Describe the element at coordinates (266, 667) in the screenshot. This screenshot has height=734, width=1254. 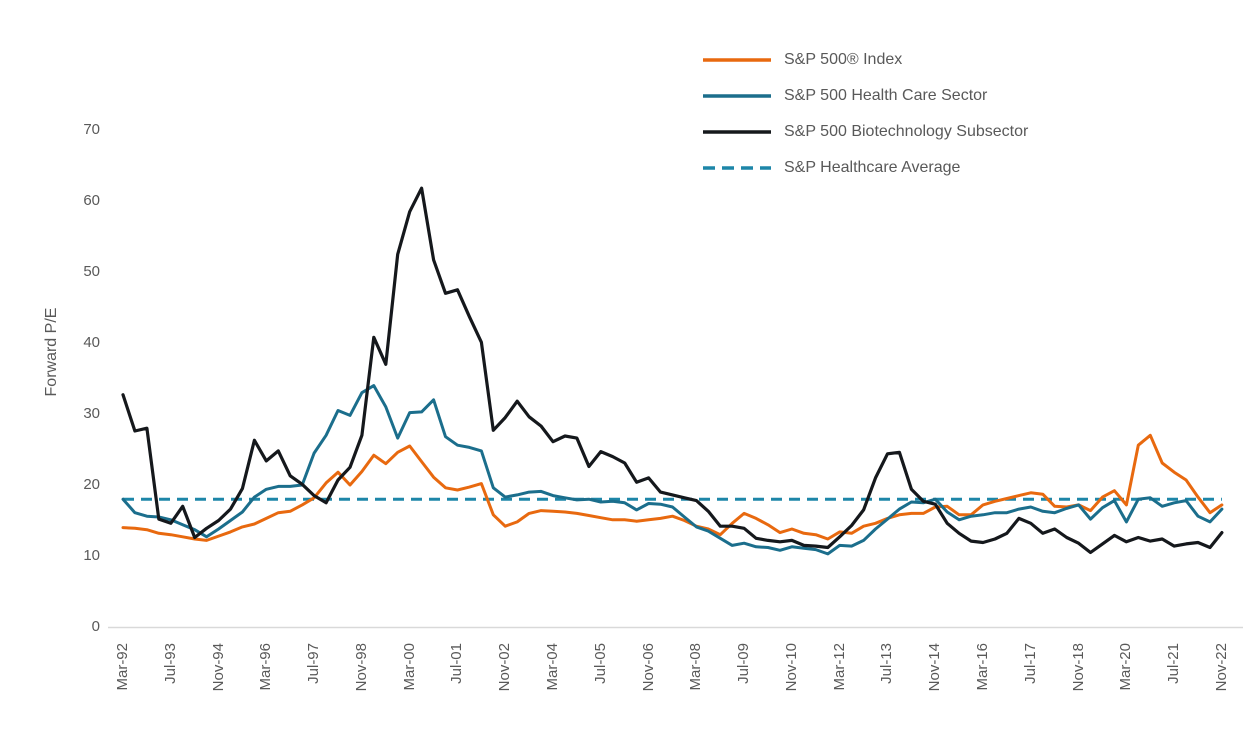
I see `x-tick-label: Mar-96` at that location.